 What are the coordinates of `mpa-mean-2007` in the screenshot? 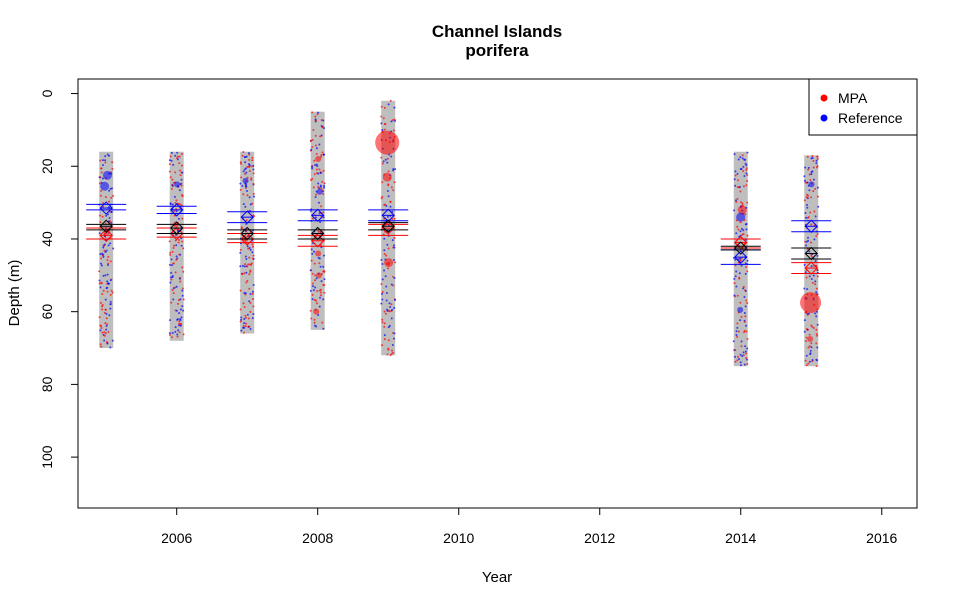 It's located at (247, 239).